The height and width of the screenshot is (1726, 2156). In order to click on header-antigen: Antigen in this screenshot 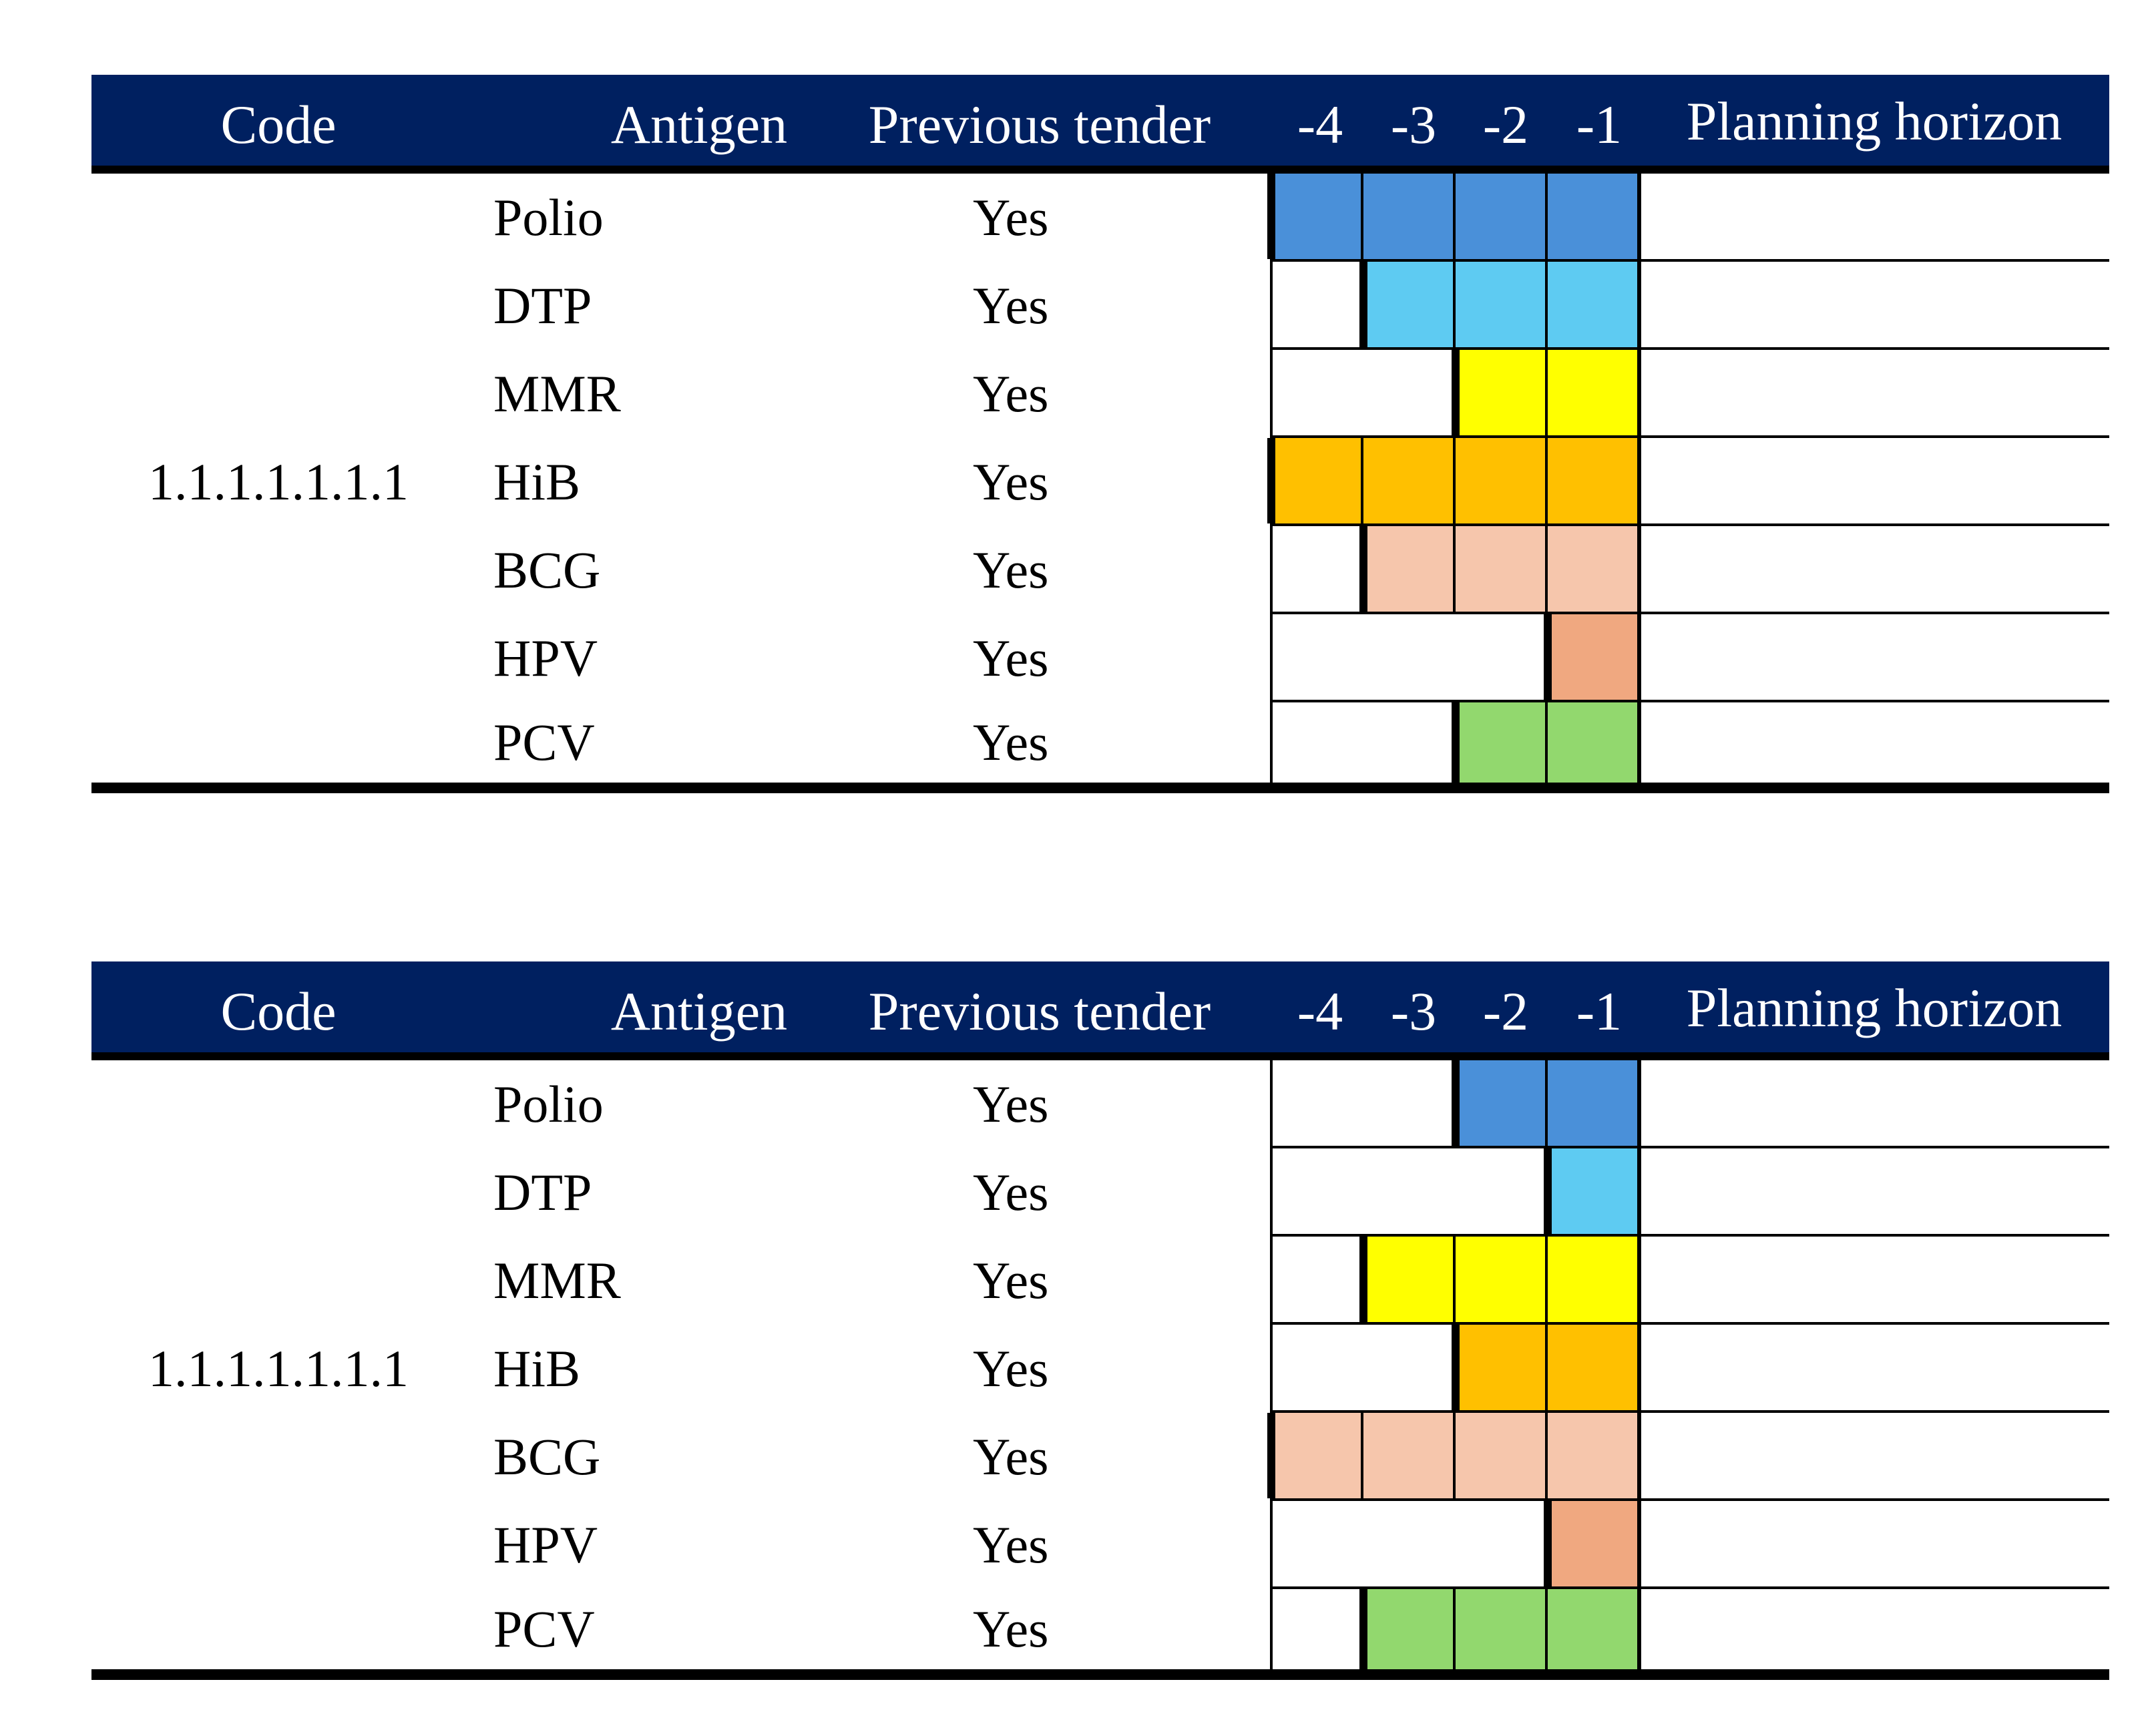, I will do `click(699, 1011)`.